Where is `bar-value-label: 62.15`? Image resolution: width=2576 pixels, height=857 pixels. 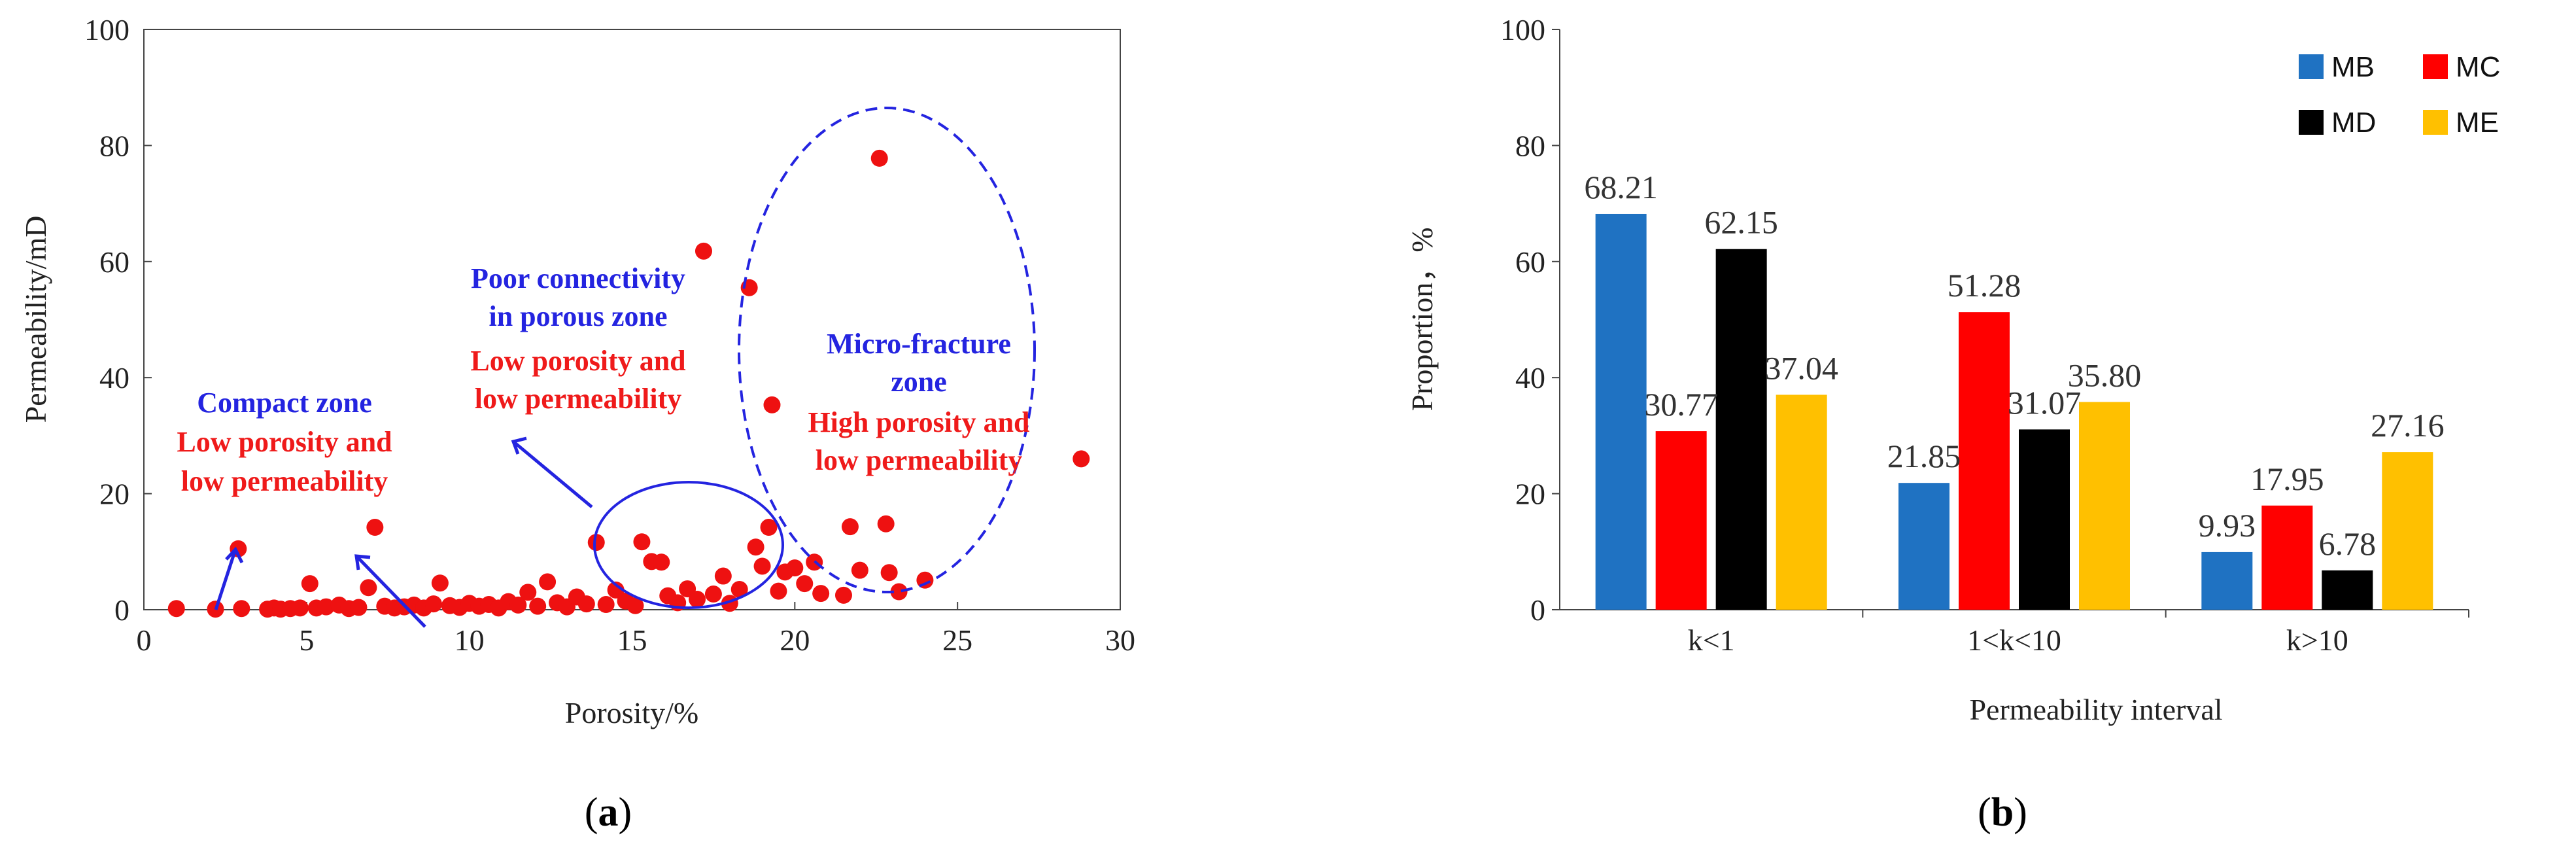
bar-value-label: 62.15 is located at coordinates (1741, 222).